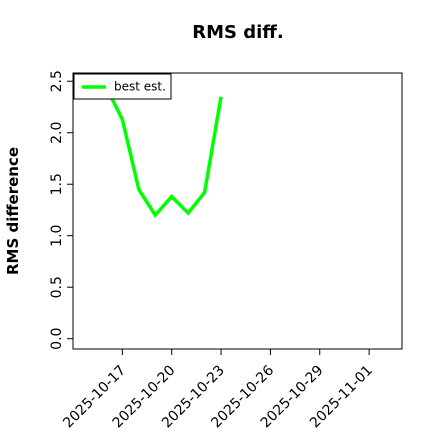 The height and width of the screenshot is (440, 440). I want to click on y-tick-label: 1.0, so click(57, 236).